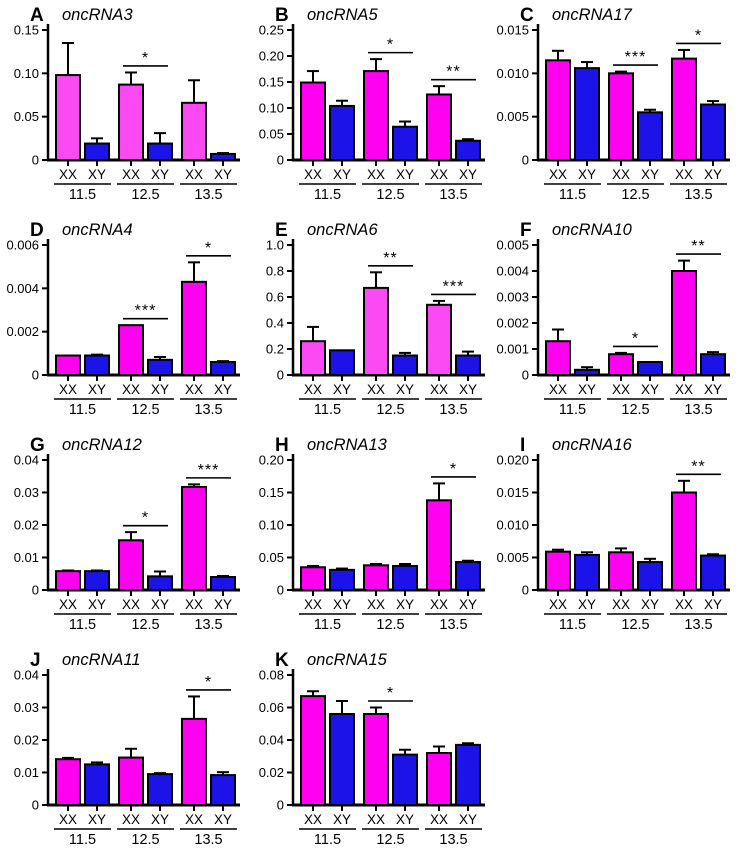 The height and width of the screenshot is (867, 740). I want to click on panel-letter: A, so click(37, 15).